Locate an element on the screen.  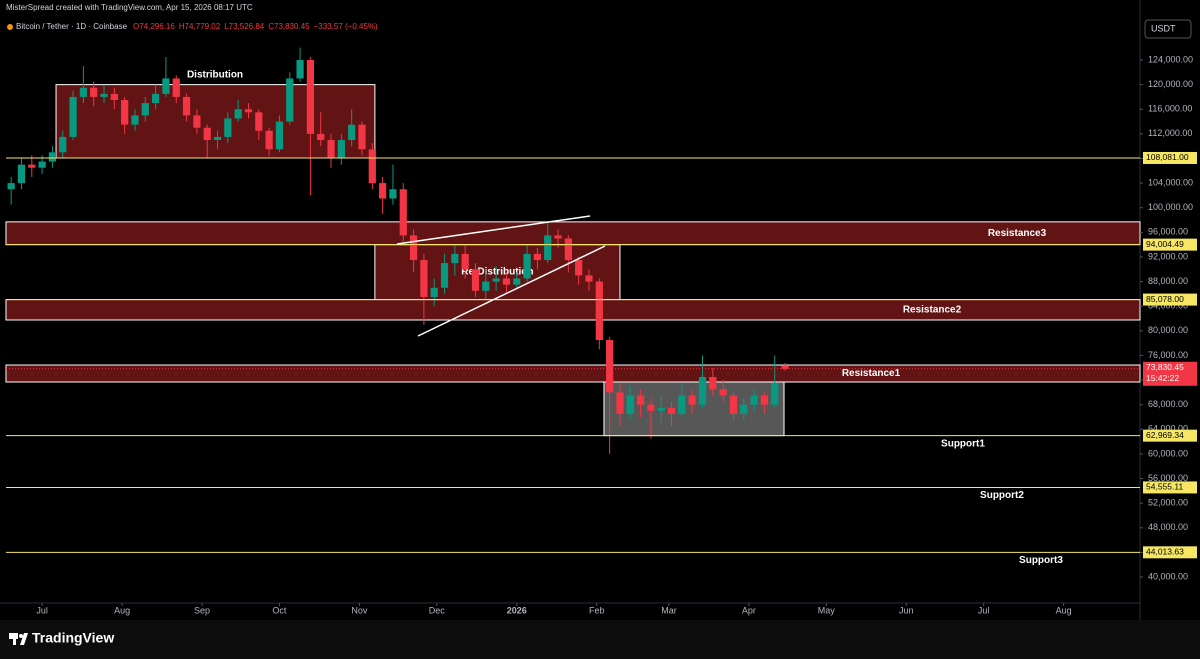
level-label: 108,081.00 is located at coordinates (1167, 157).